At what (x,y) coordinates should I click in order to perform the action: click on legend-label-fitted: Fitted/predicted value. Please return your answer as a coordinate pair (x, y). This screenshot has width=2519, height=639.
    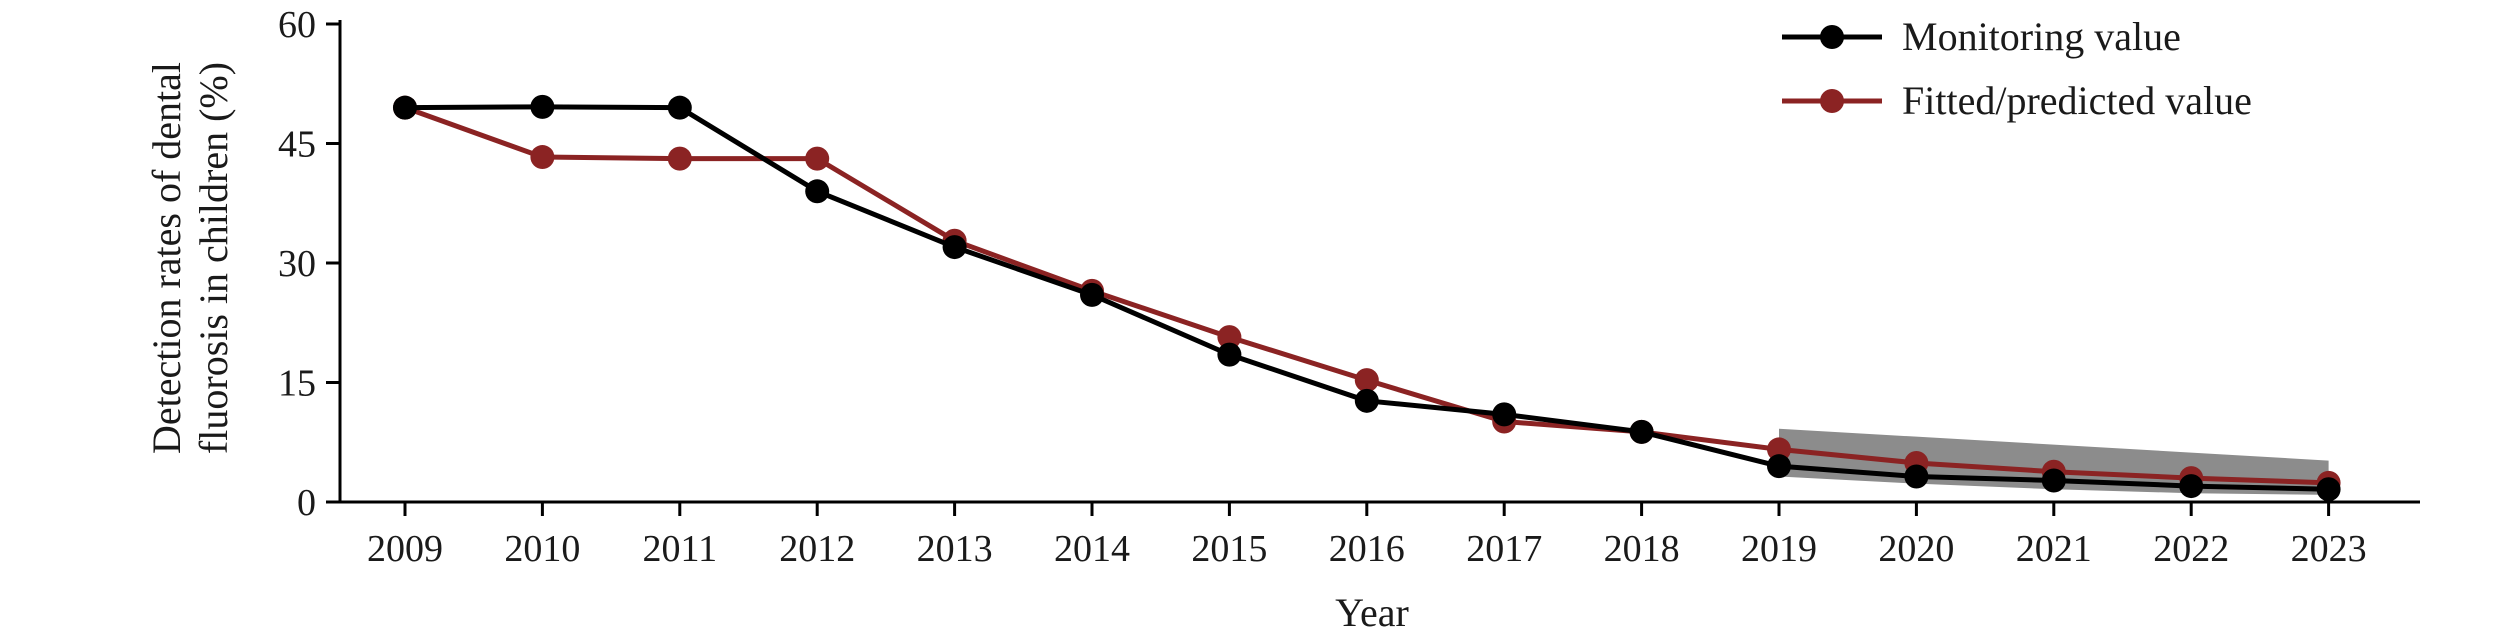
    Looking at the image, I should click on (2077, 100).